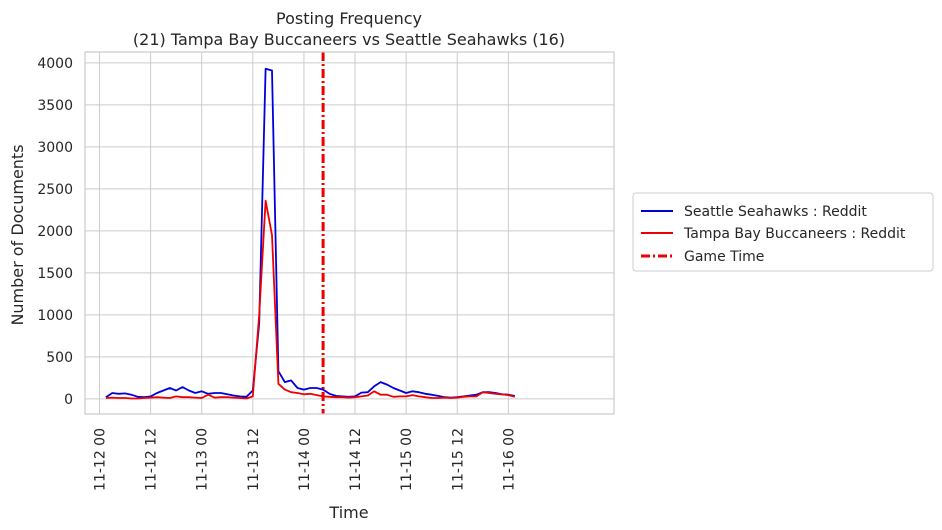  What do you see at coordinates (152, 459) in the screenshot?
I see `x-tick-label: 11-12 12` at bounding box center [152, 459].